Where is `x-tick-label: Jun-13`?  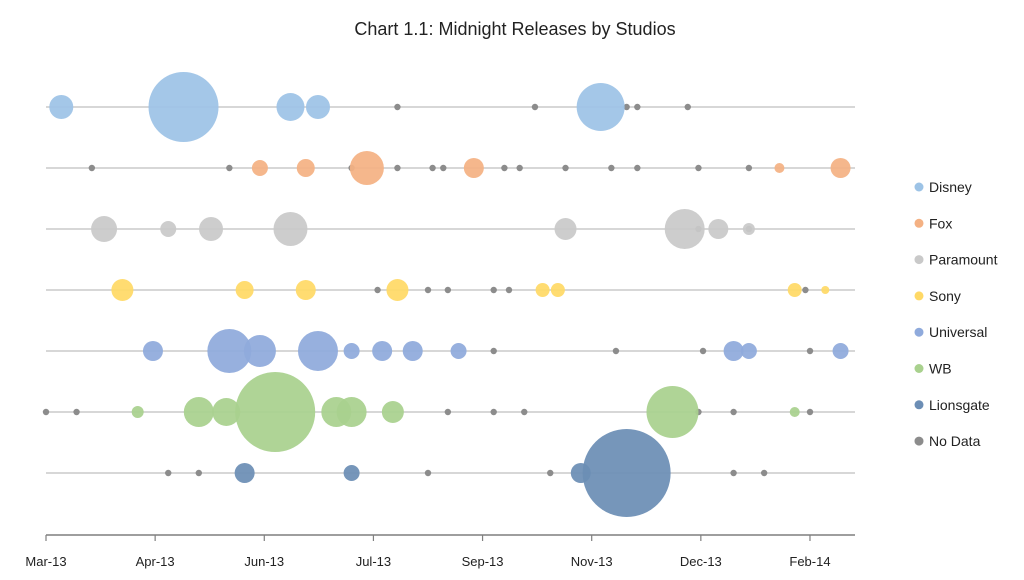 x-tick-label: Jun-13 is located at coordinates (264, 561).